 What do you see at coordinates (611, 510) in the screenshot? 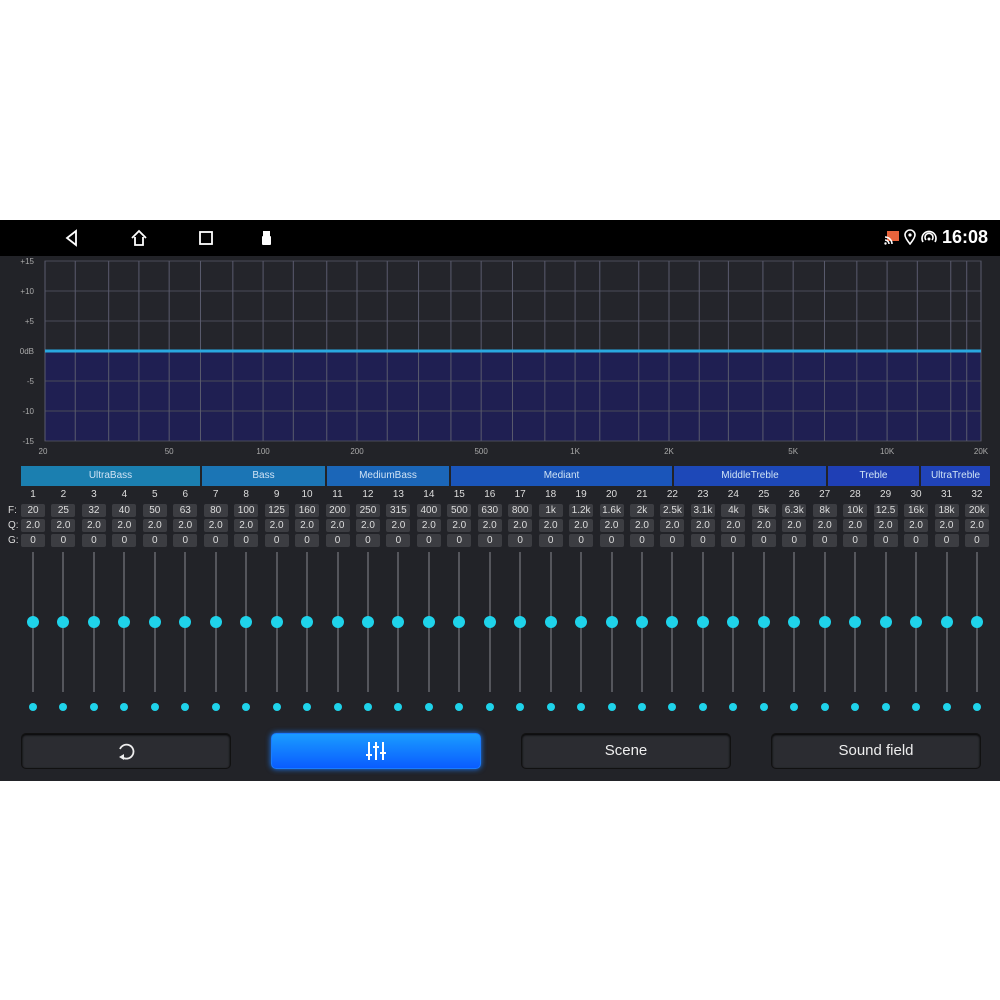
I see `band-frequency: 1.6k` at bounding box center [611, 510].